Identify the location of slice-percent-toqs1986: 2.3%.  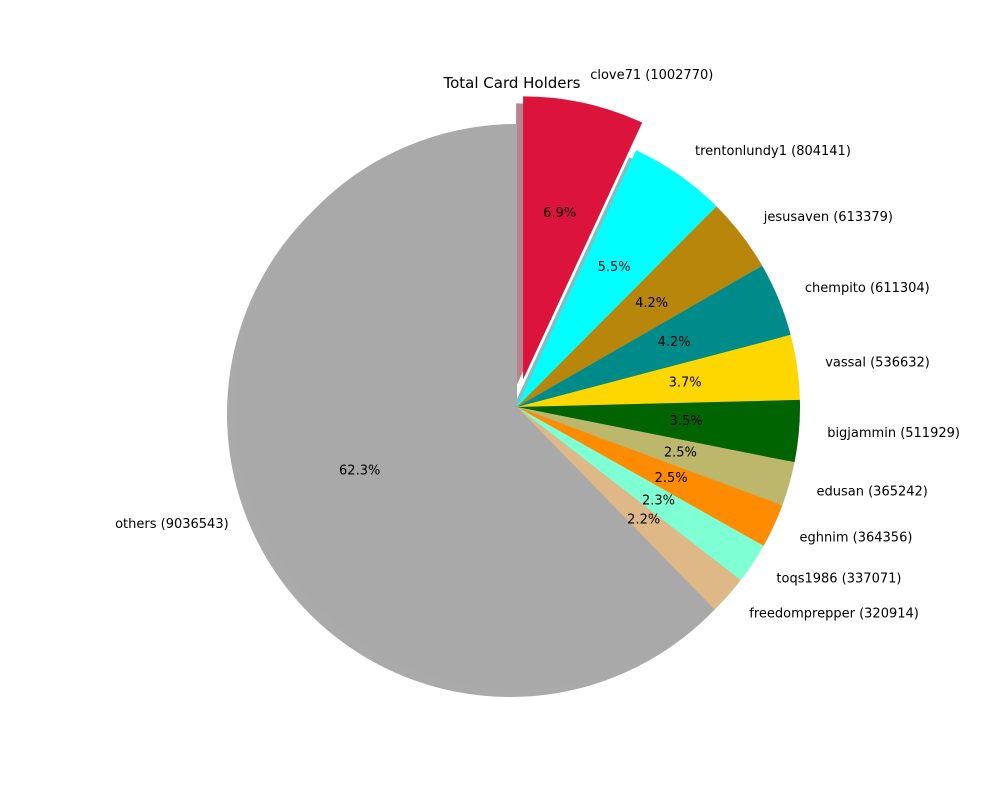
(658, 500).